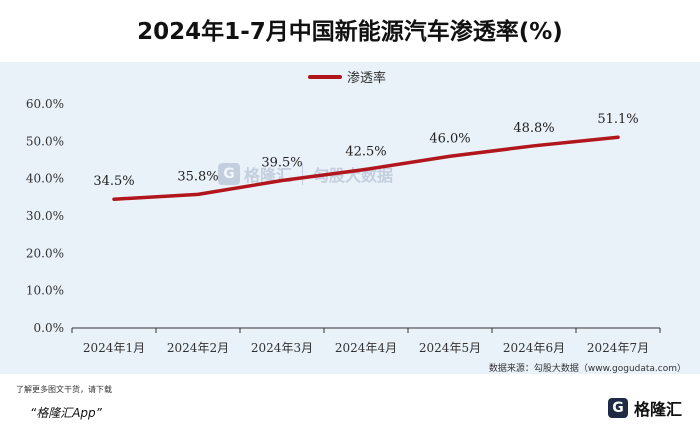 This screenshot has width=700, height=432. Describe the element at coordinates (45, 179) in the screenshot. I see `y-tick-label: 40.0%` at that location.